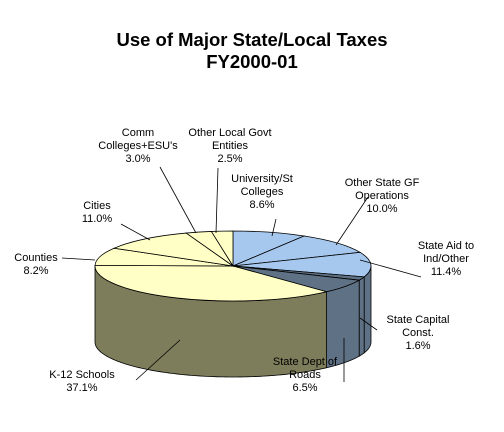  Describe the element at coordinates (138, 133) in the screenshot. I see `slice-label-text: Comm` at that location.